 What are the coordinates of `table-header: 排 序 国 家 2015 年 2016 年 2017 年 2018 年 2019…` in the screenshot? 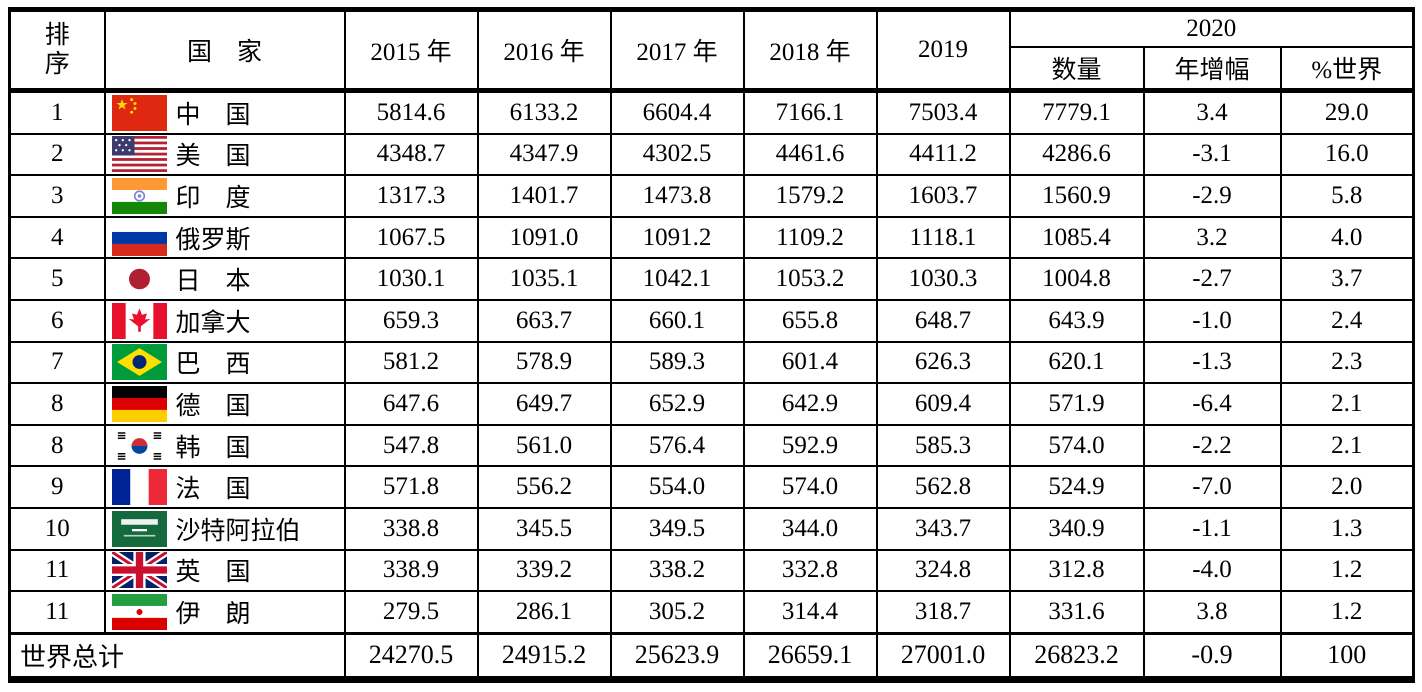 It's located at (711, 50).